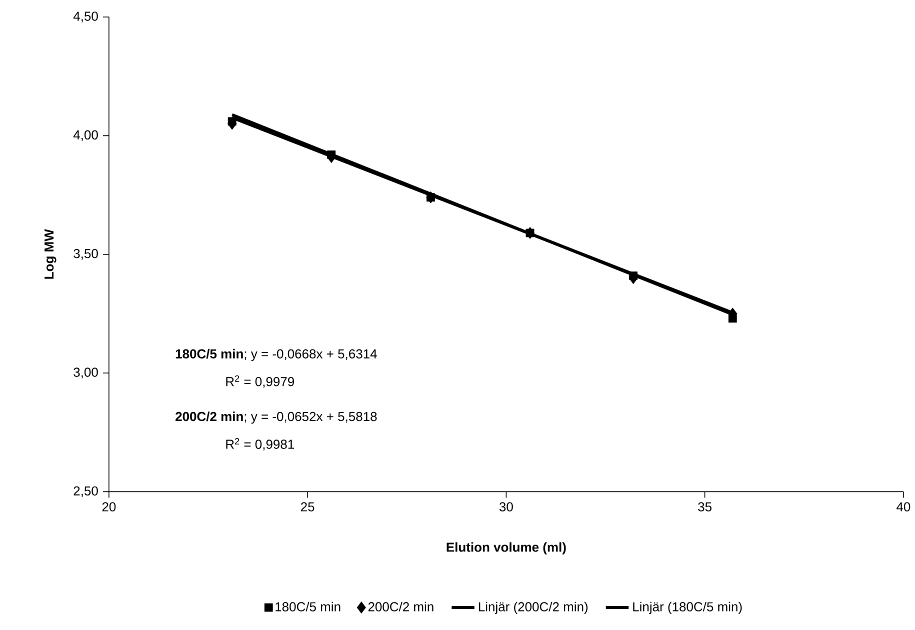  Describe the element at coordinates (260, 382) in the screenshot. I see `annotation: R$^{2}$ = 0,9979` at that location.